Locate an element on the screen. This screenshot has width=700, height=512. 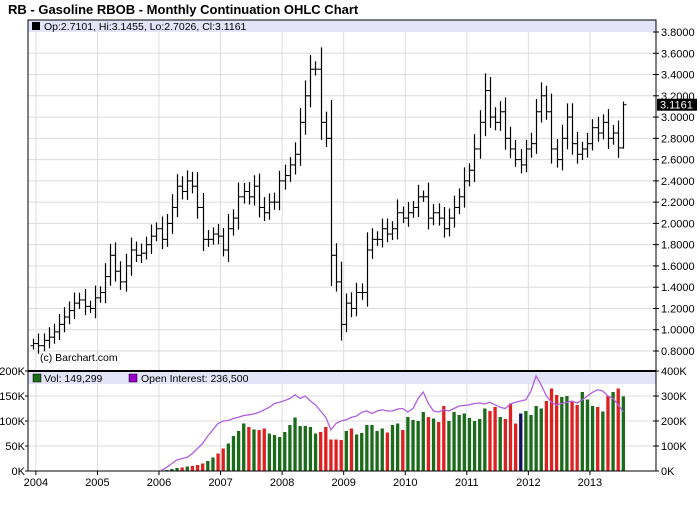
oi-tick-label: 0K is located at coordinates (668, 472).